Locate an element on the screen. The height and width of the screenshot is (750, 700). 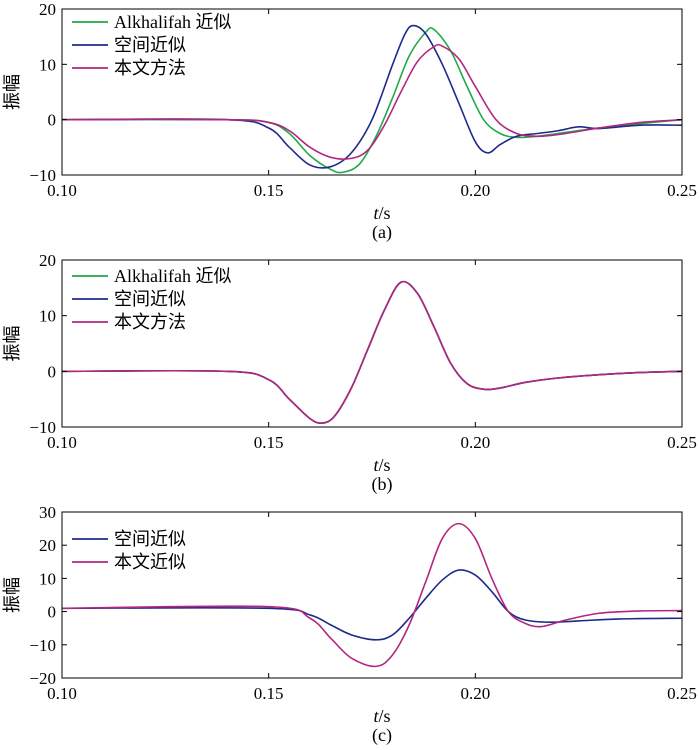
legend-entry: 本文近似 is located at coordinates (150, 562).